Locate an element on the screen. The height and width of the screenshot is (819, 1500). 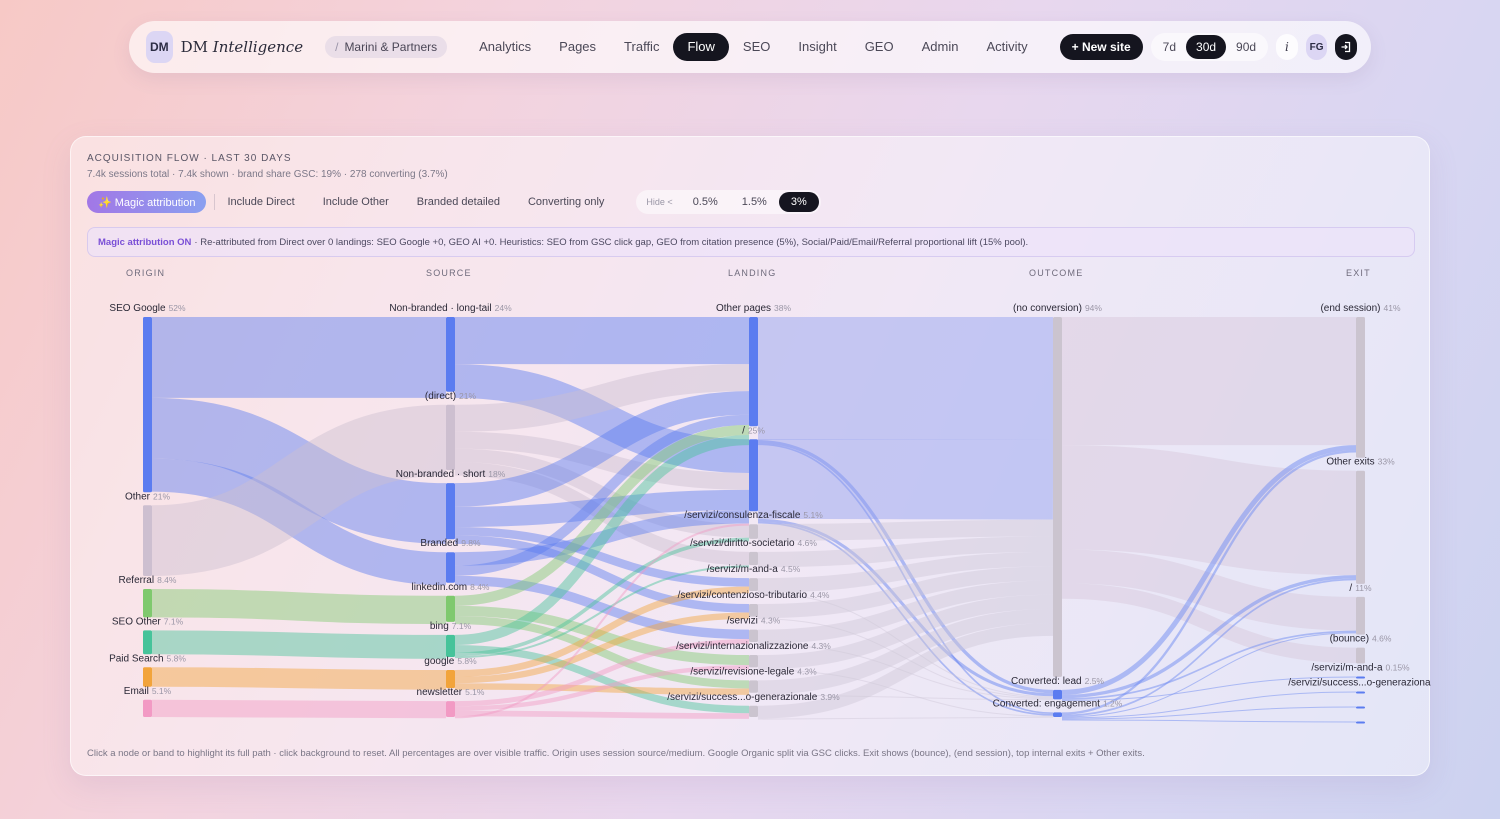
flow-band-s_news-to-l_sg is located at coordinates (602, 714).